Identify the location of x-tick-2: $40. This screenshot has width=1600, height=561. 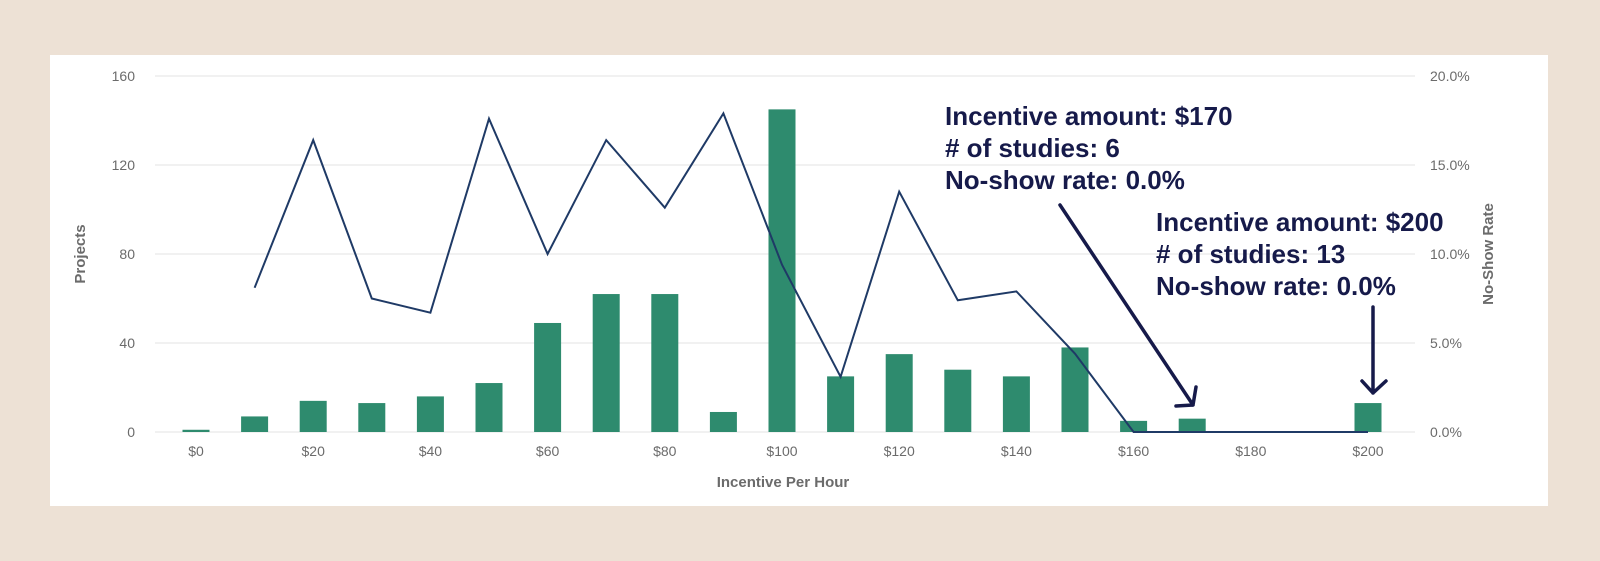
(431, 451).